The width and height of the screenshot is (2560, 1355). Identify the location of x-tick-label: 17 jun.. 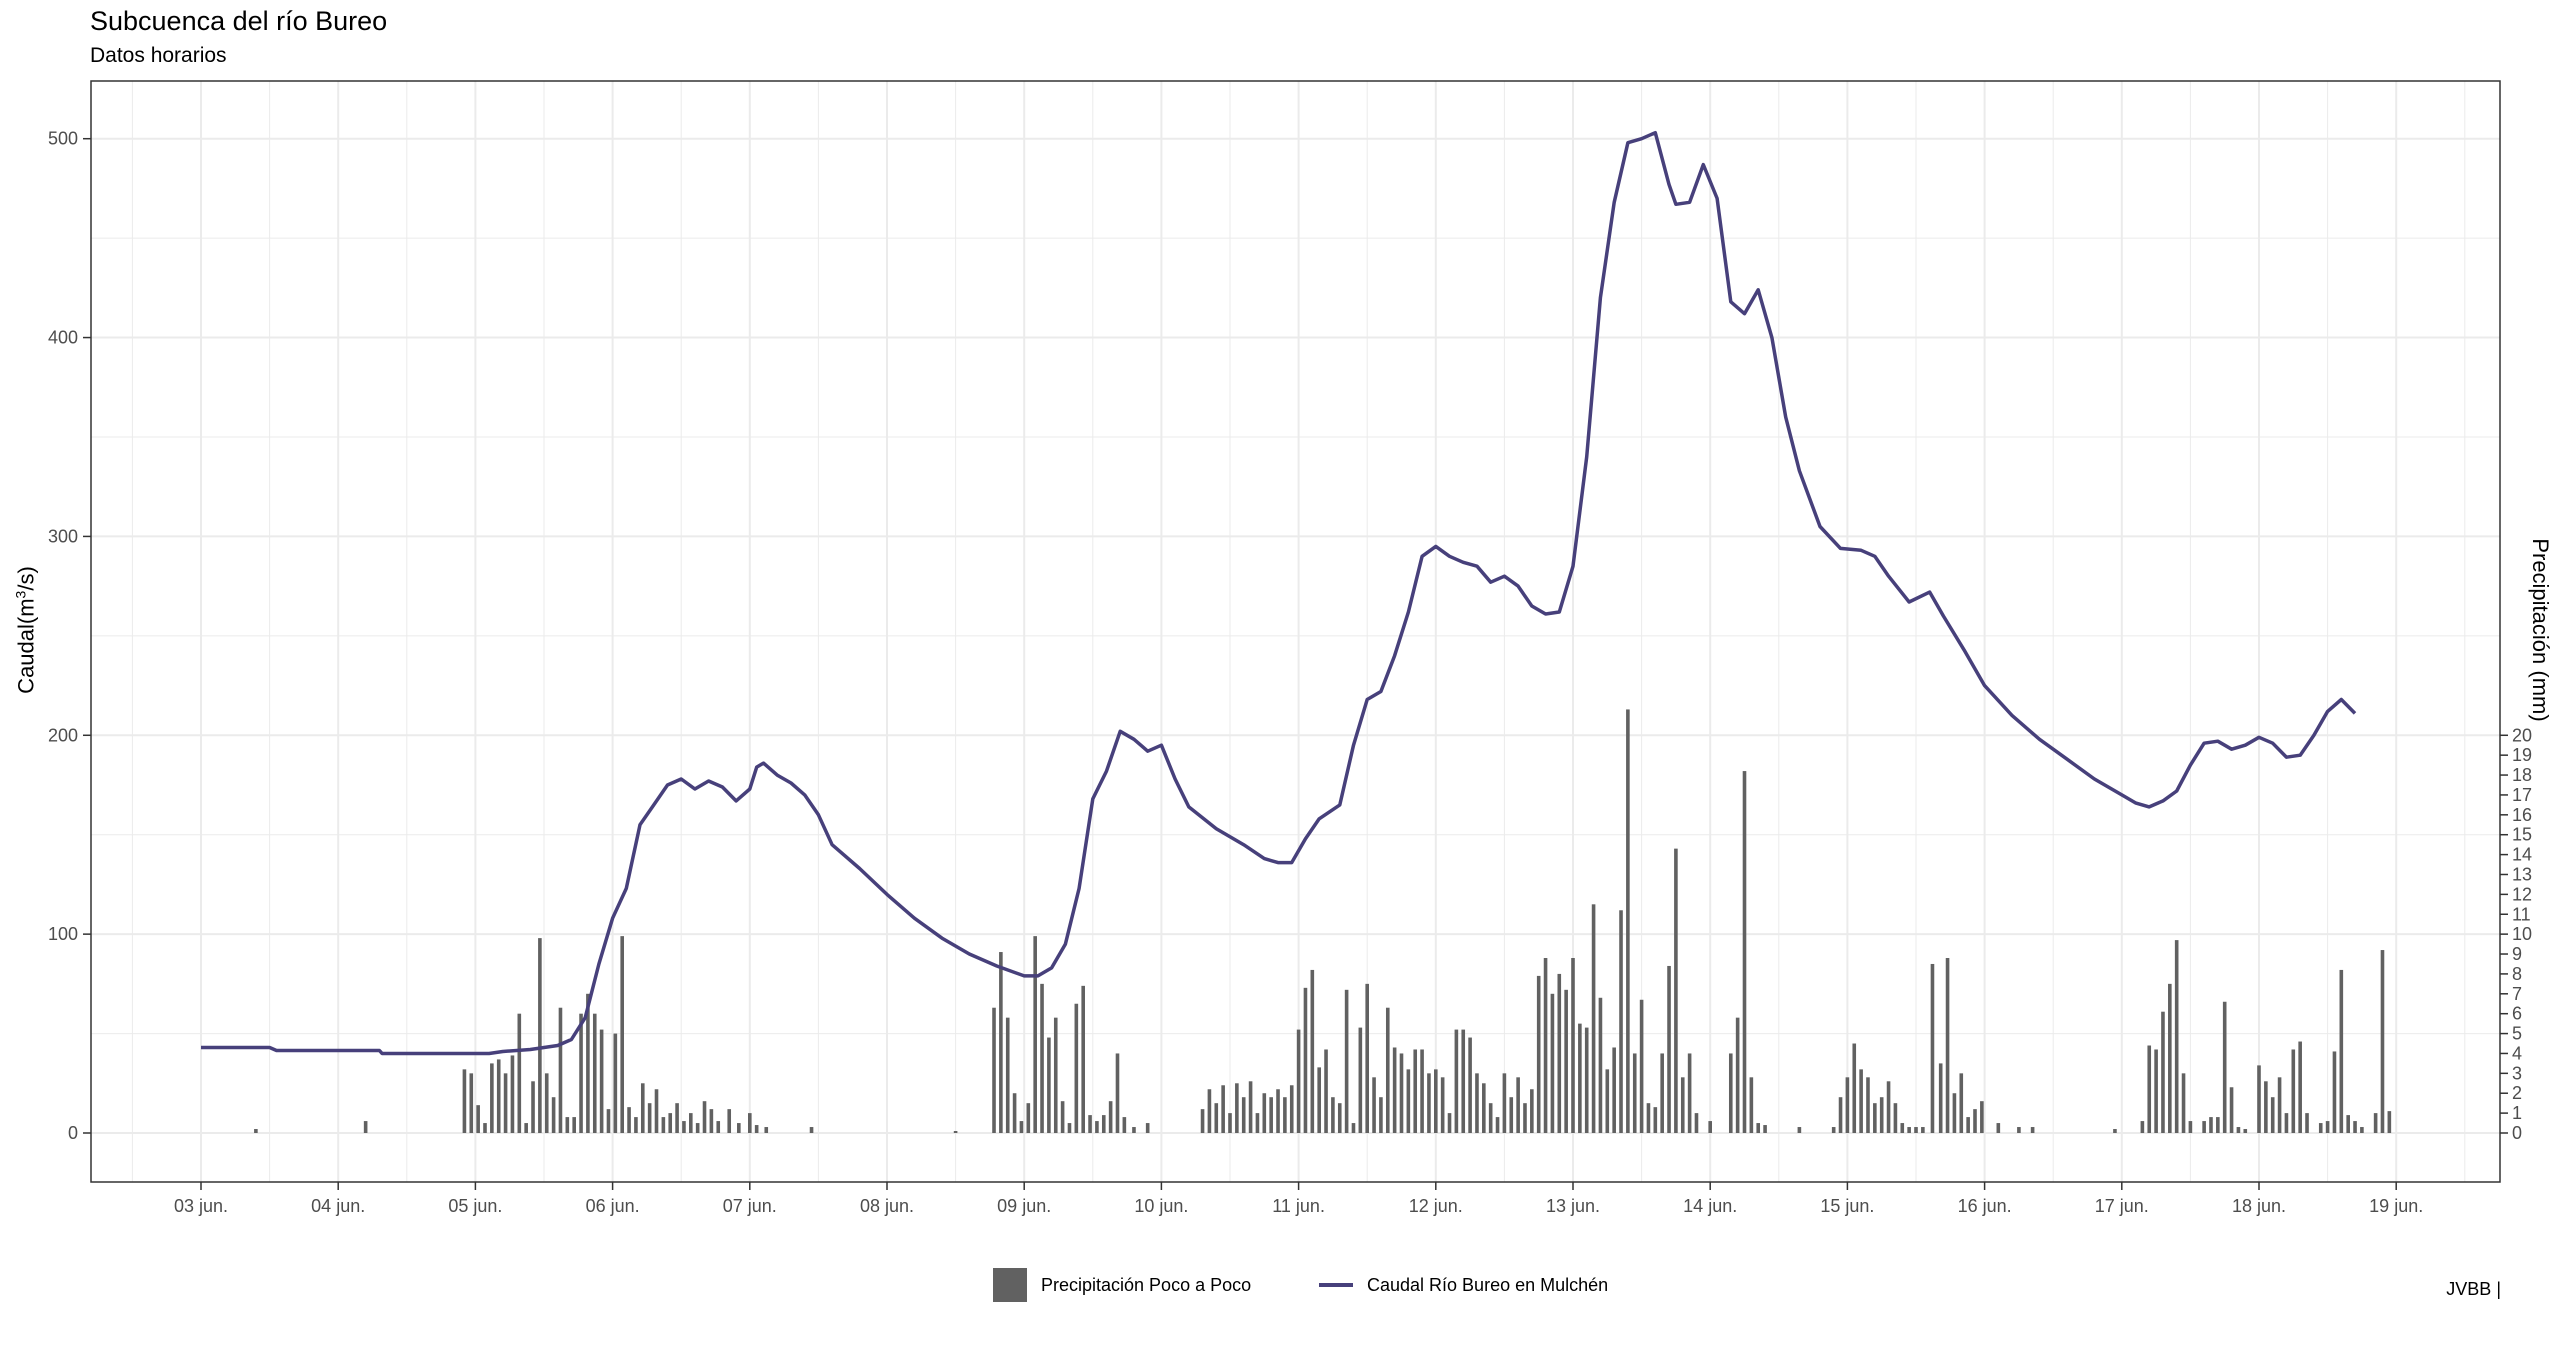
(2122, 1206).